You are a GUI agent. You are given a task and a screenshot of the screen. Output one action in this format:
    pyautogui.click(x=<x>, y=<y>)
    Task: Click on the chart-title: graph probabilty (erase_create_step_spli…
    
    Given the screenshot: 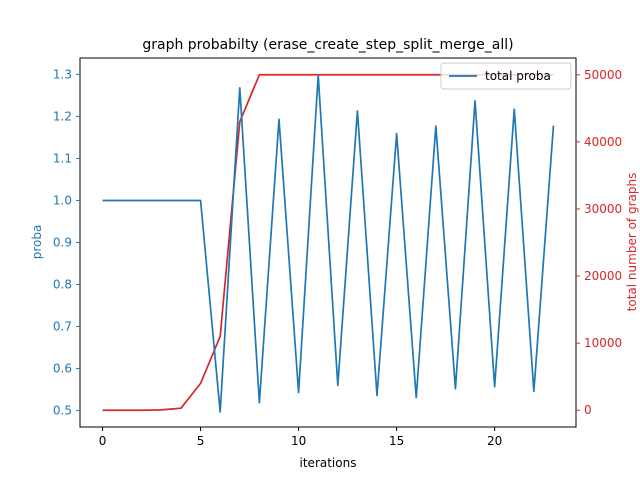 What is the action you would take?
    pyautogui.click(x=327, y=45)
    